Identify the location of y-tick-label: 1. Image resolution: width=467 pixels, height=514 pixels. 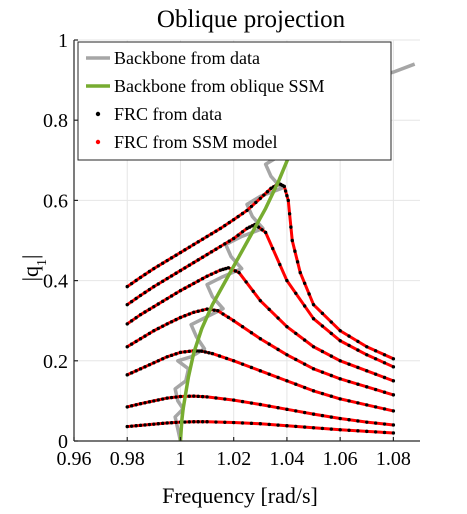
(63, 41).